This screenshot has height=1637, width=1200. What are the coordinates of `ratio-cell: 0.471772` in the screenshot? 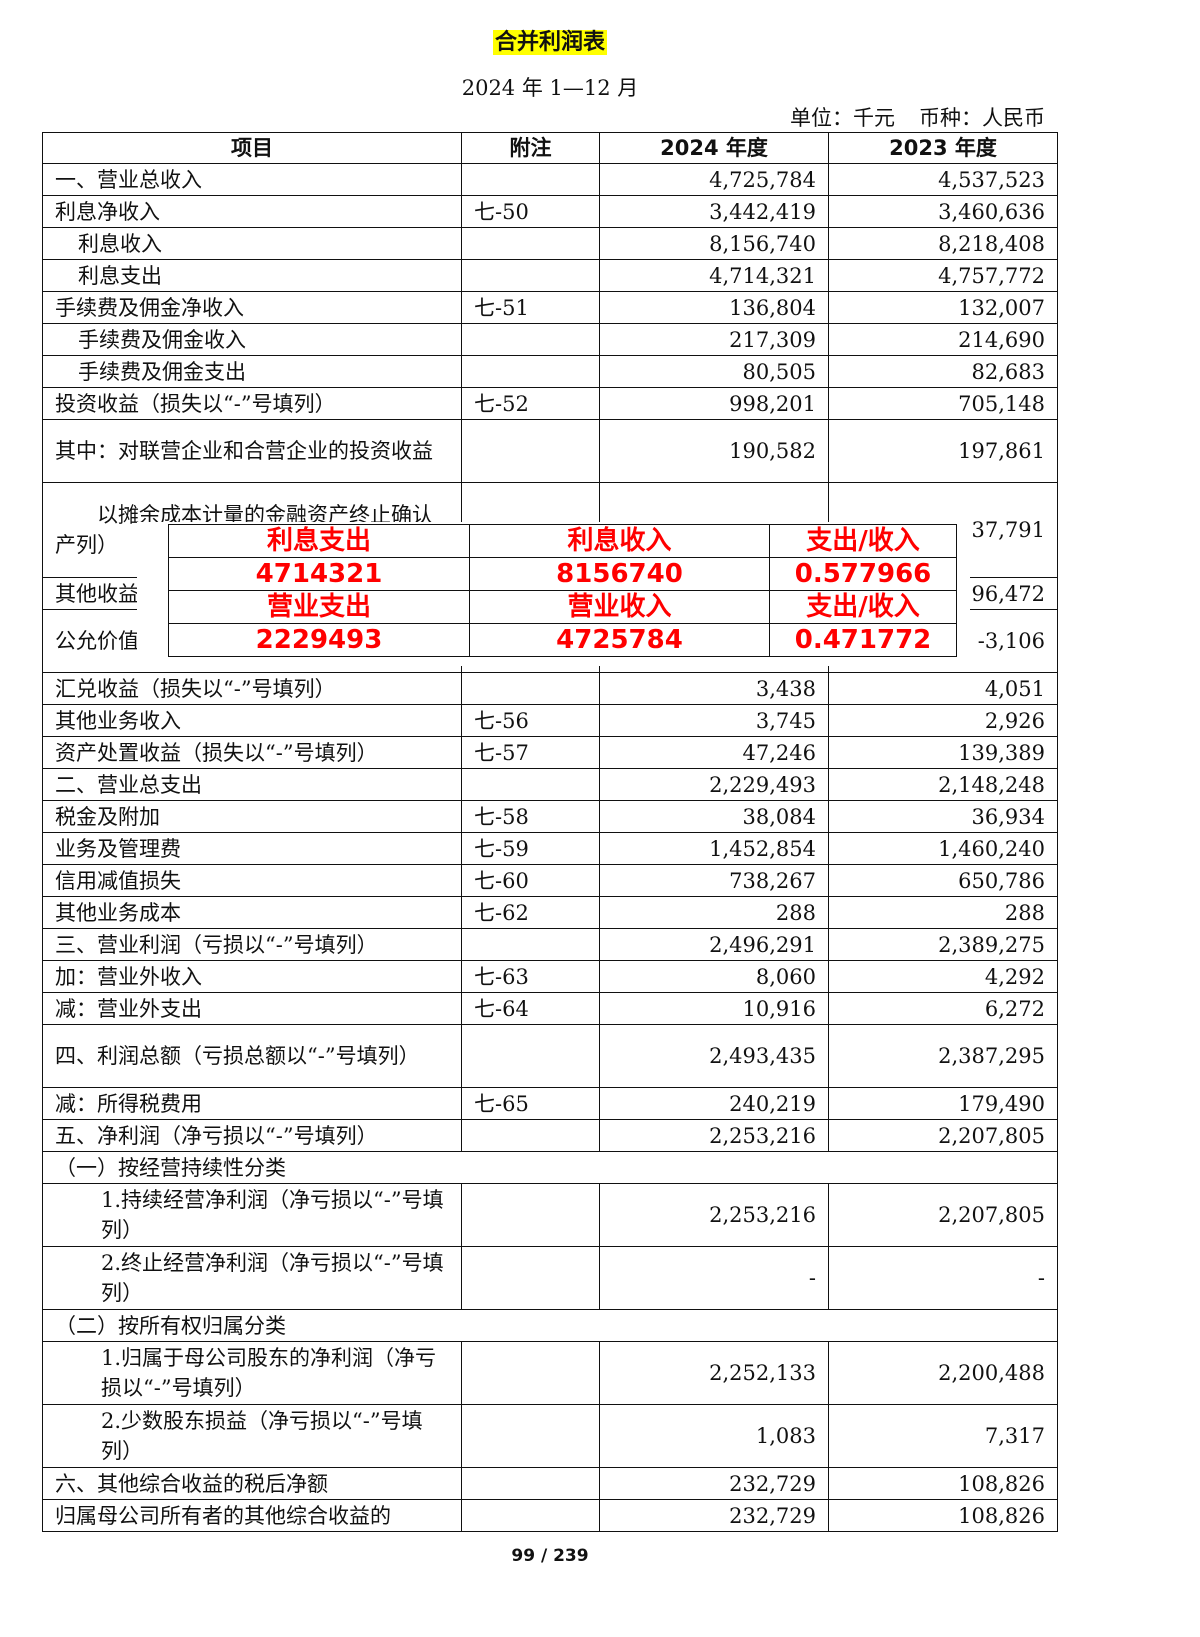 It's located at (863, 640).